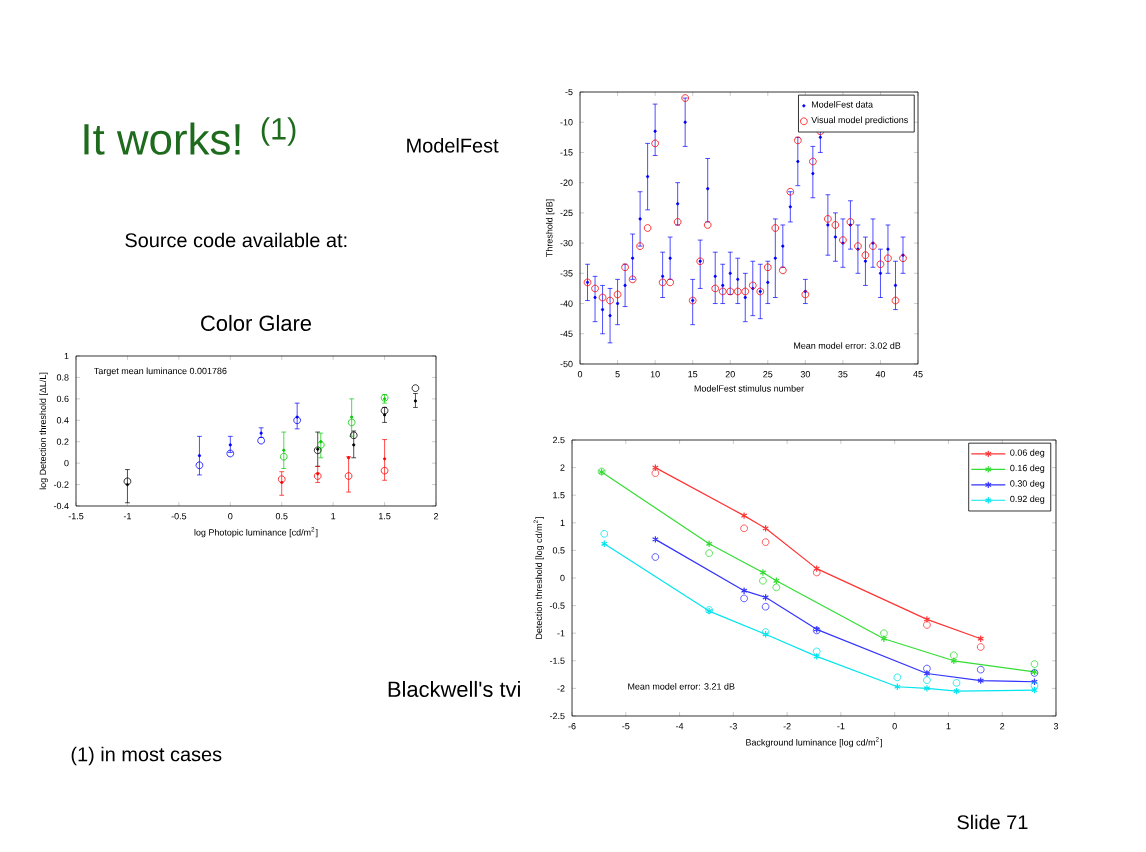  What do you see at coordinates (236, 240) in the screenshot?
I see `source-note: Source code available at:` at bounding box center [236, 240].